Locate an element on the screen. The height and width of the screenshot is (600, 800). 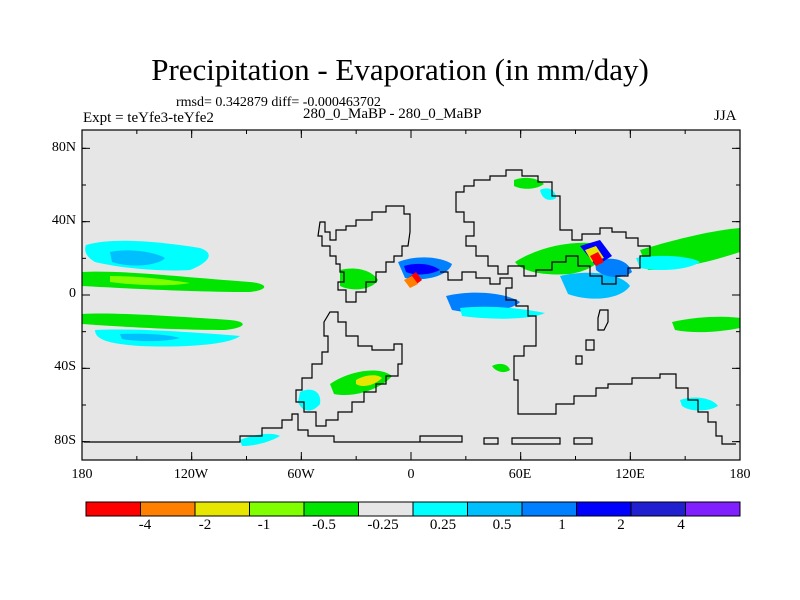
lat-tick-label-80n: 80N is located at coordinates (63, 147).